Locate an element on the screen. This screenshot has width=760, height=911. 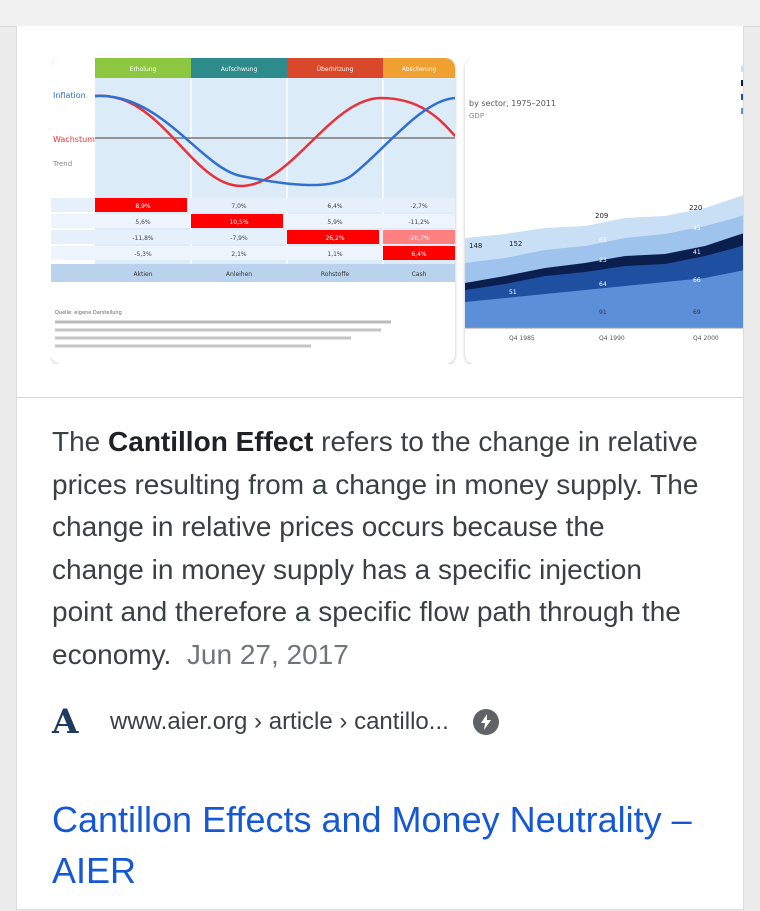
site-logo-icon: A is located at coordinates (65, 722).